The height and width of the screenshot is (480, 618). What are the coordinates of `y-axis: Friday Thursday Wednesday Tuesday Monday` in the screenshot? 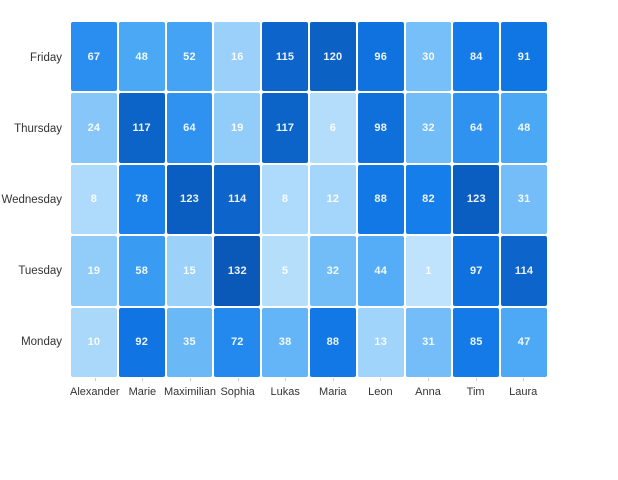 It's located at (31, 199).